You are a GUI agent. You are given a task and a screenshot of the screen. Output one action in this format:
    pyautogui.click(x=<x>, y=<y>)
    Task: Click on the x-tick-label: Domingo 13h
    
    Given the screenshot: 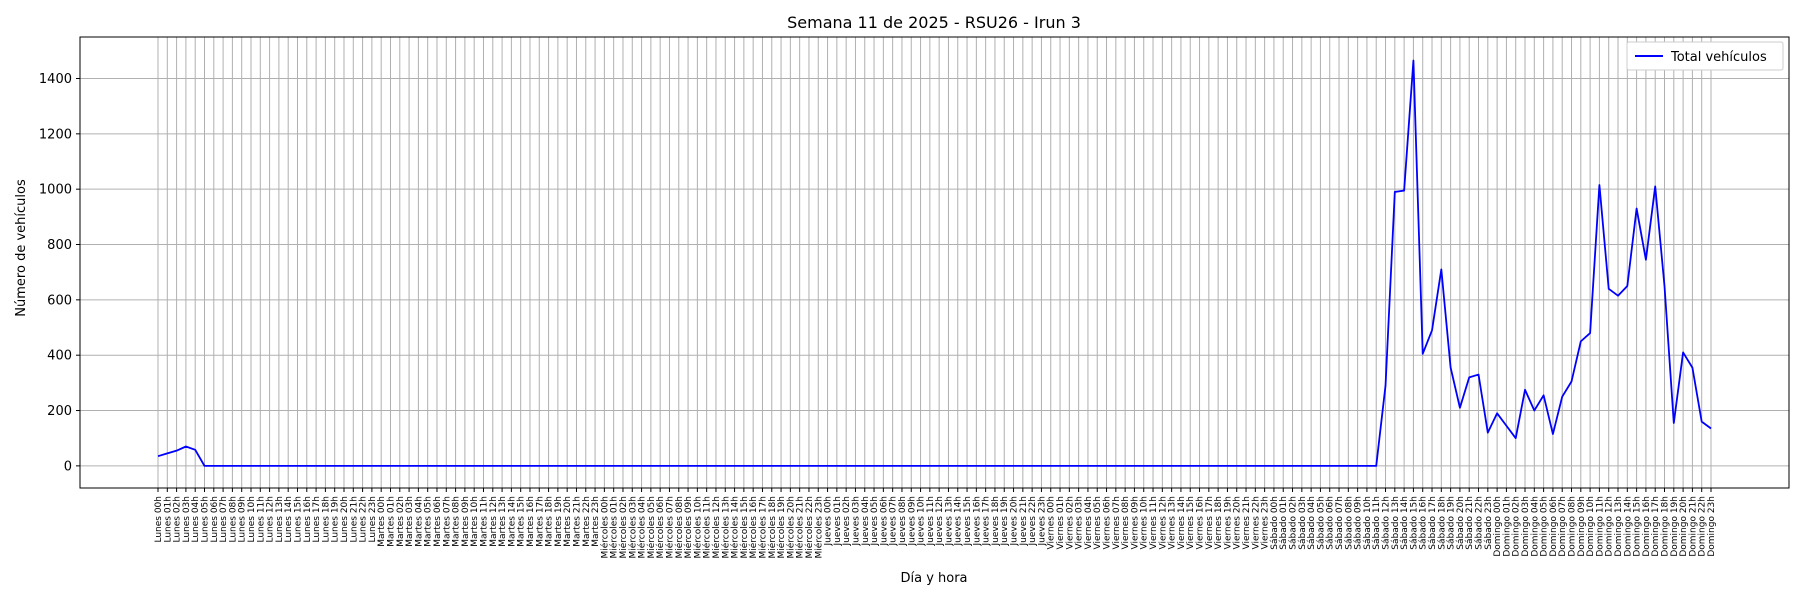 What is the action you would take?
    pyautogui.click(x=1619, y=526)
    